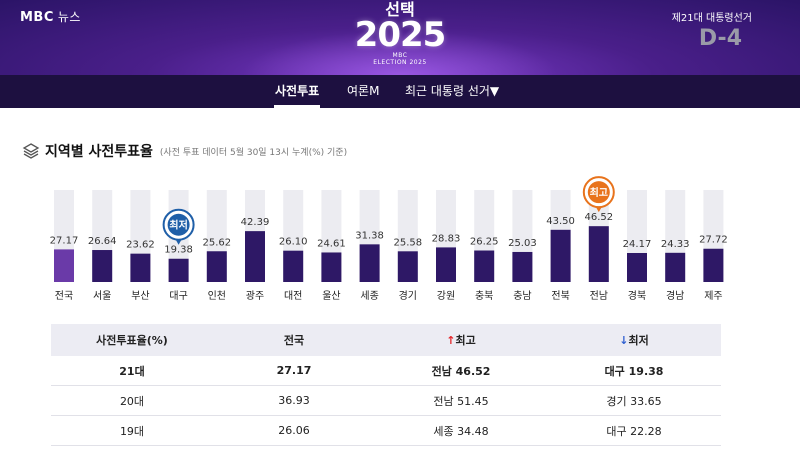 This screenshot has height=466, width=800. Describe the element at coordinates (297, 106) in the screenshot. I see `active-tab-indicator` at that location.